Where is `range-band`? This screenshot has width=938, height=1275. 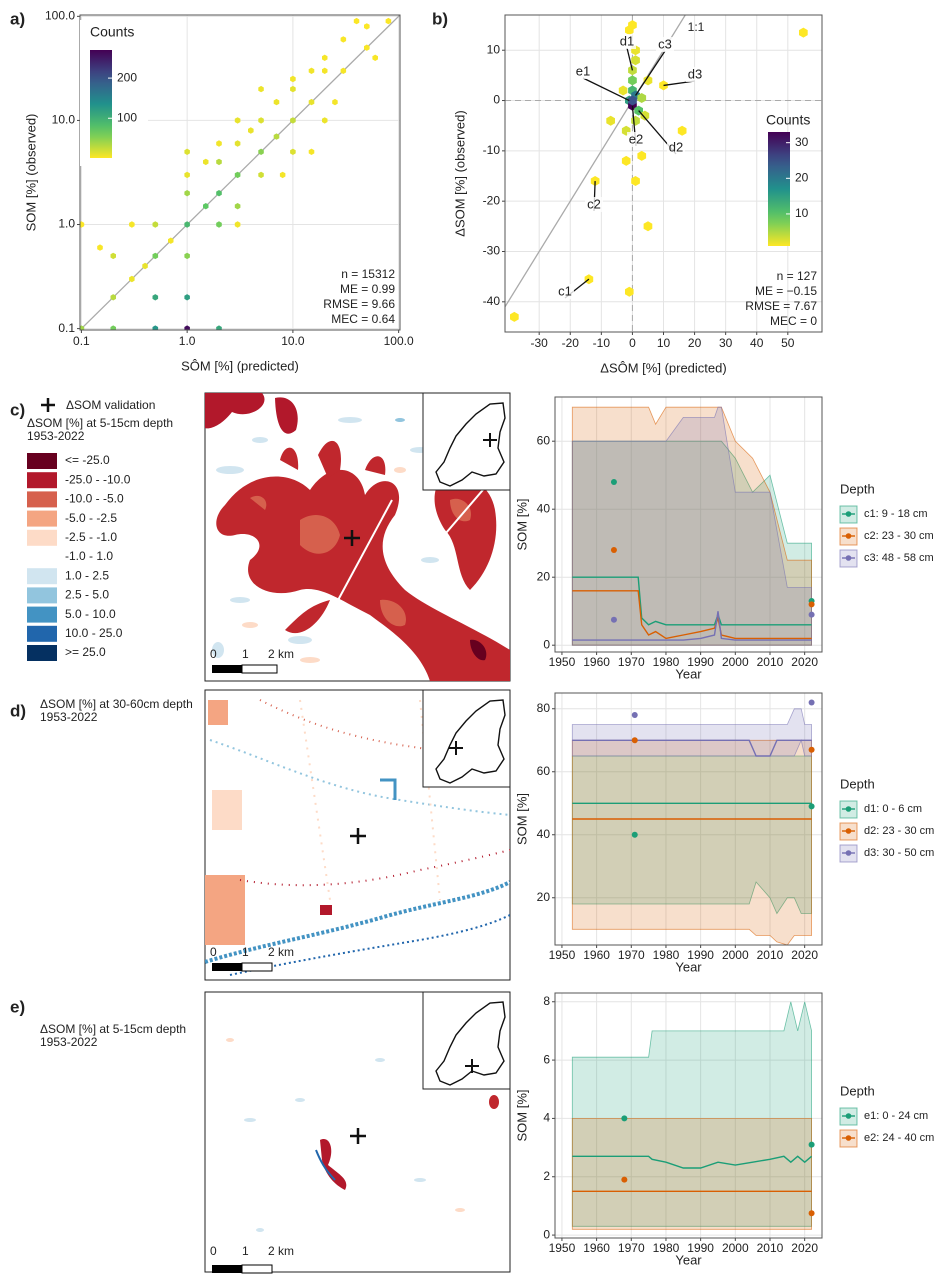
range-band is located at coordinates (691, 1174).